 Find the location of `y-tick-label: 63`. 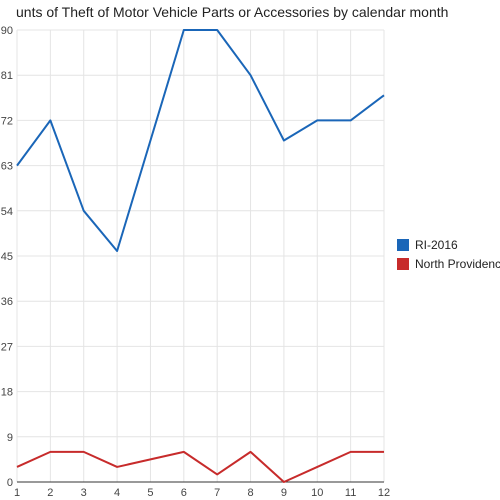

y-tick-label: 63 is located at coordinates (7, 167).